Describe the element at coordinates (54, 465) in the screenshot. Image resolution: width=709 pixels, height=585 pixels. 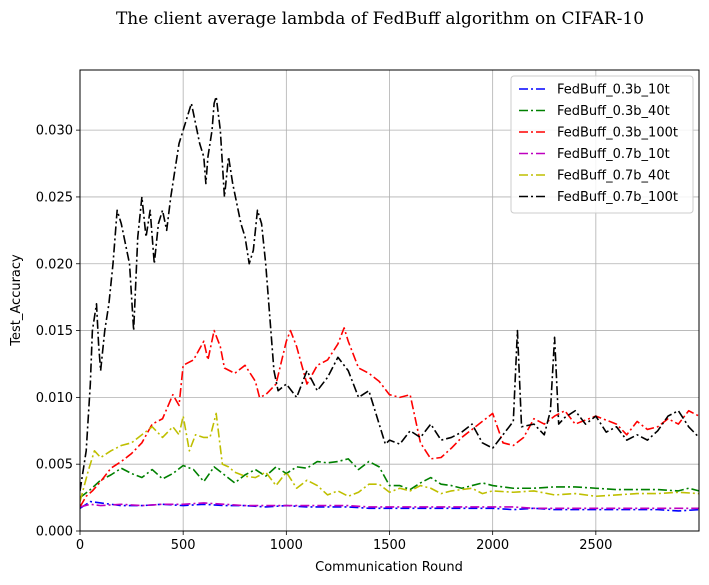
I see `y-tick-label: 0.005` at that location.